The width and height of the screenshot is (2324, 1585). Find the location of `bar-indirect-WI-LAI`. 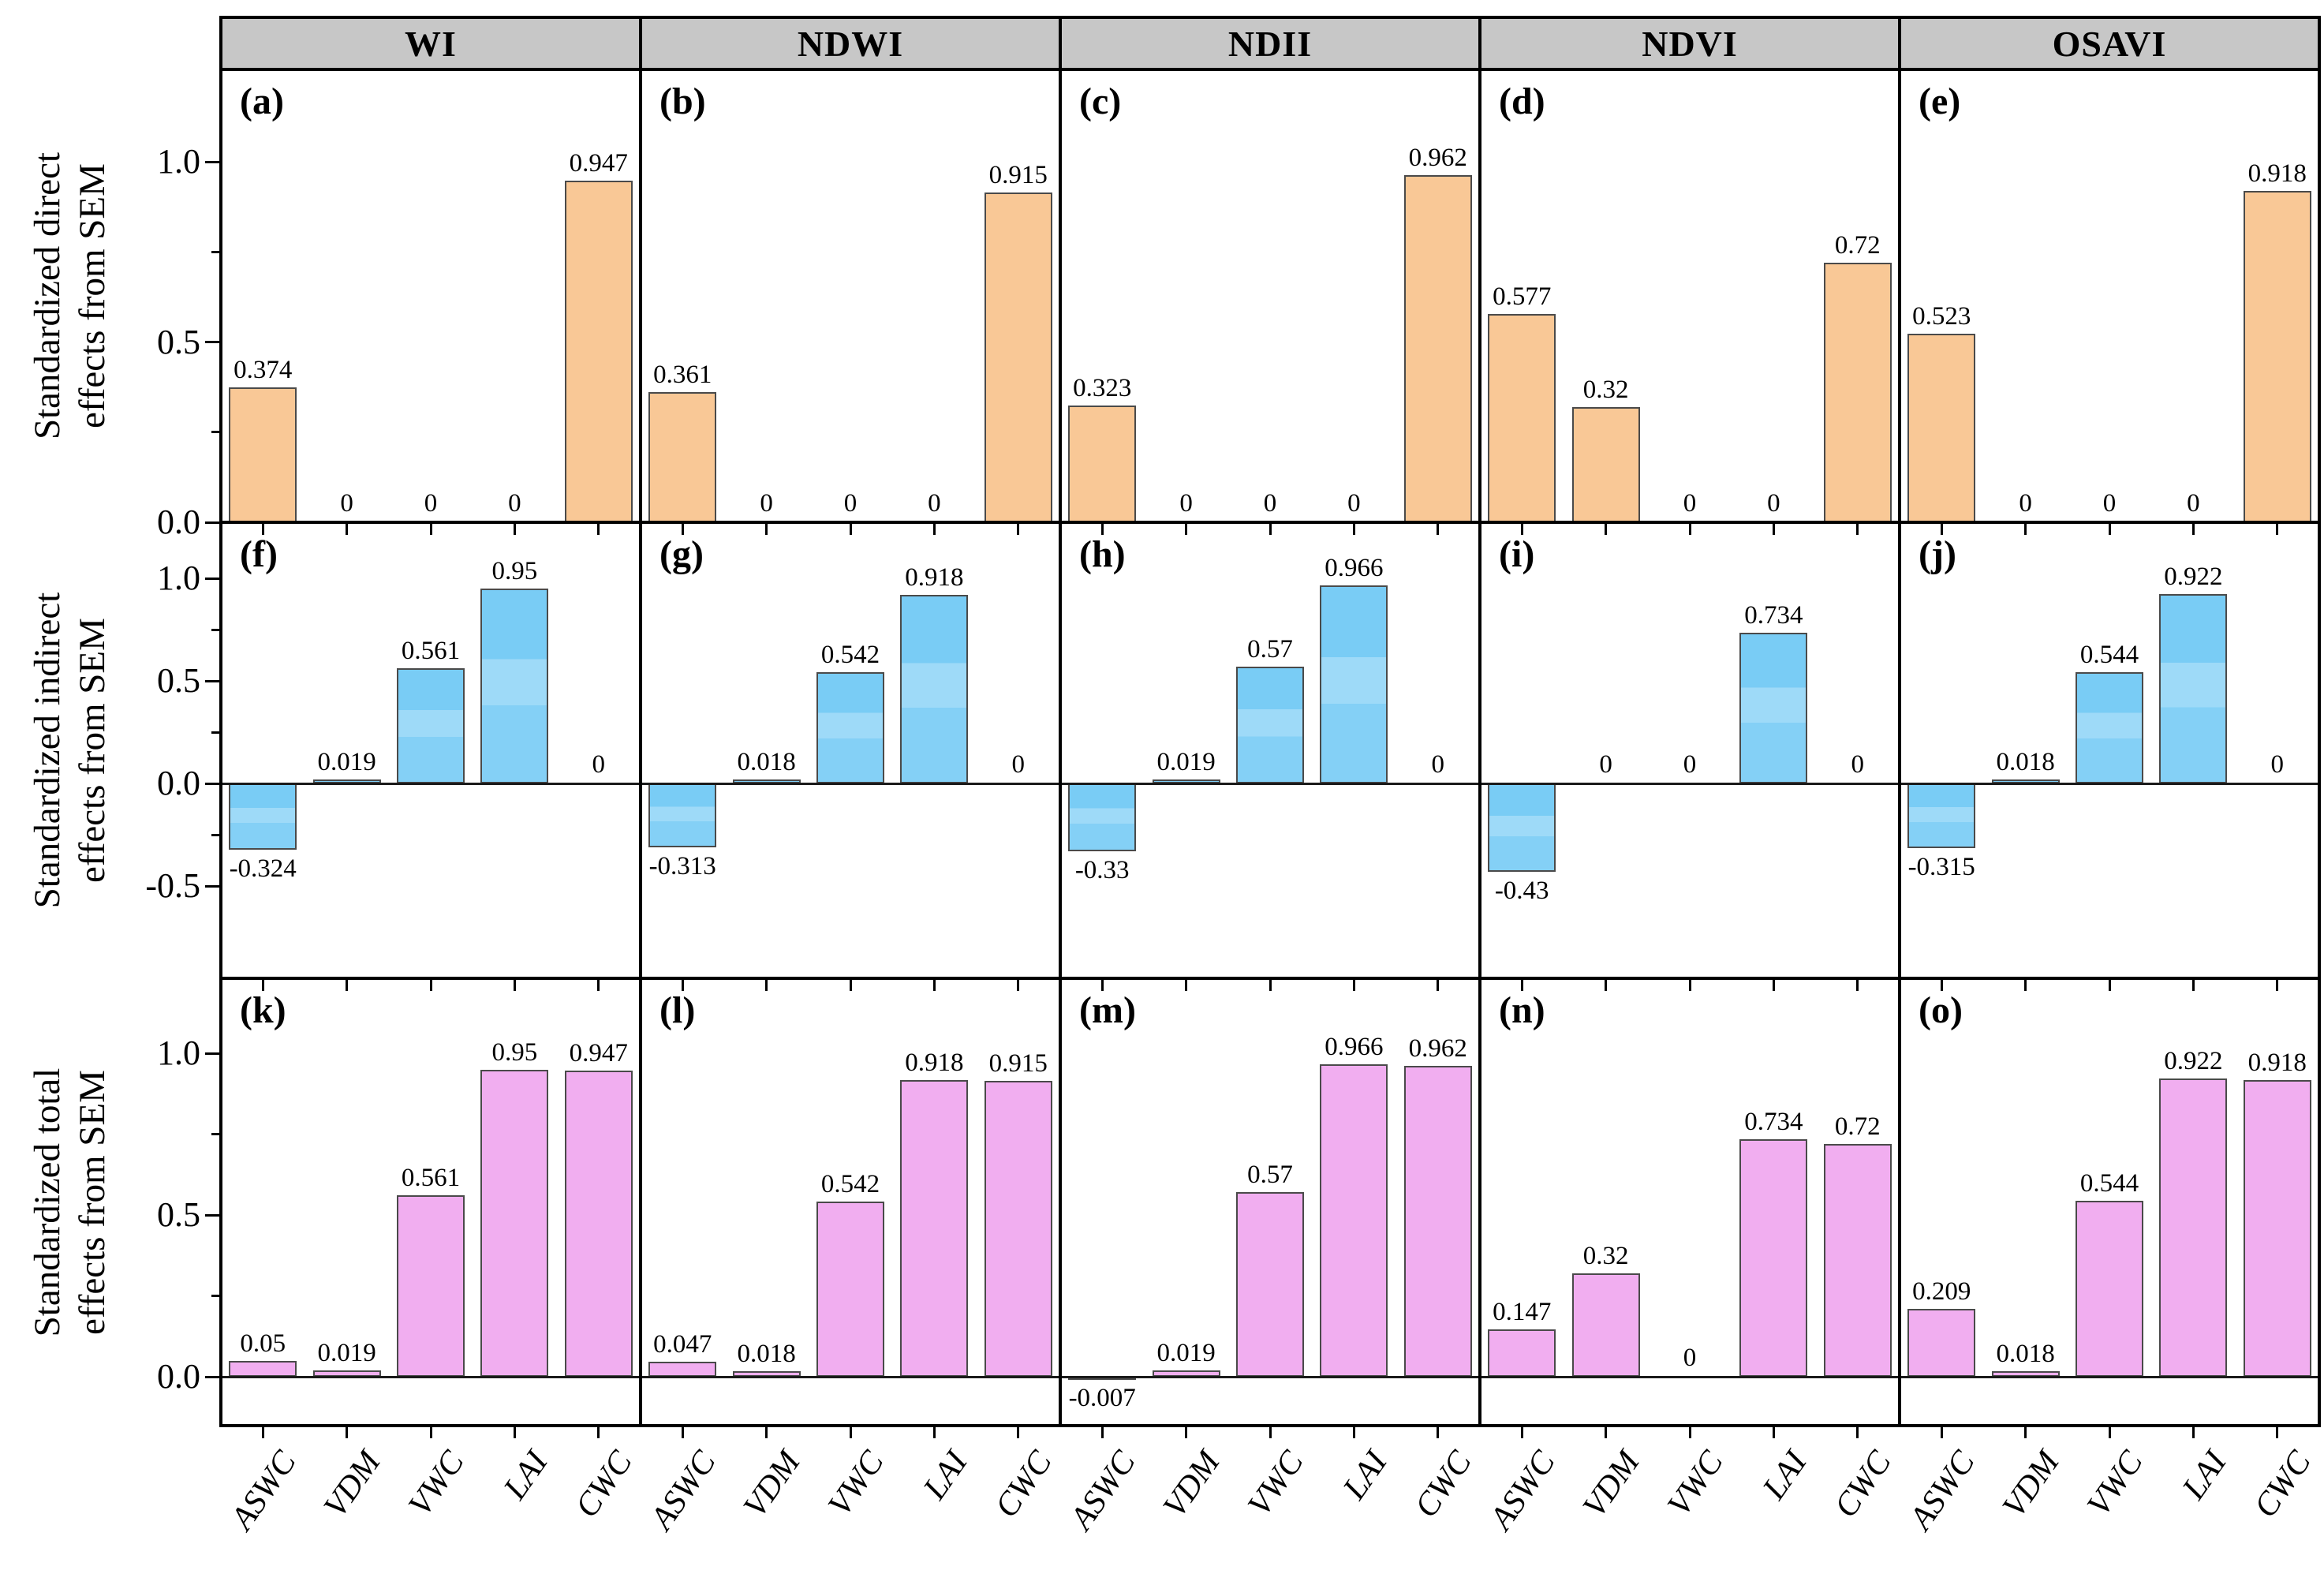

bar-indirect-WI-LAI is located at coordinates (515, 686).